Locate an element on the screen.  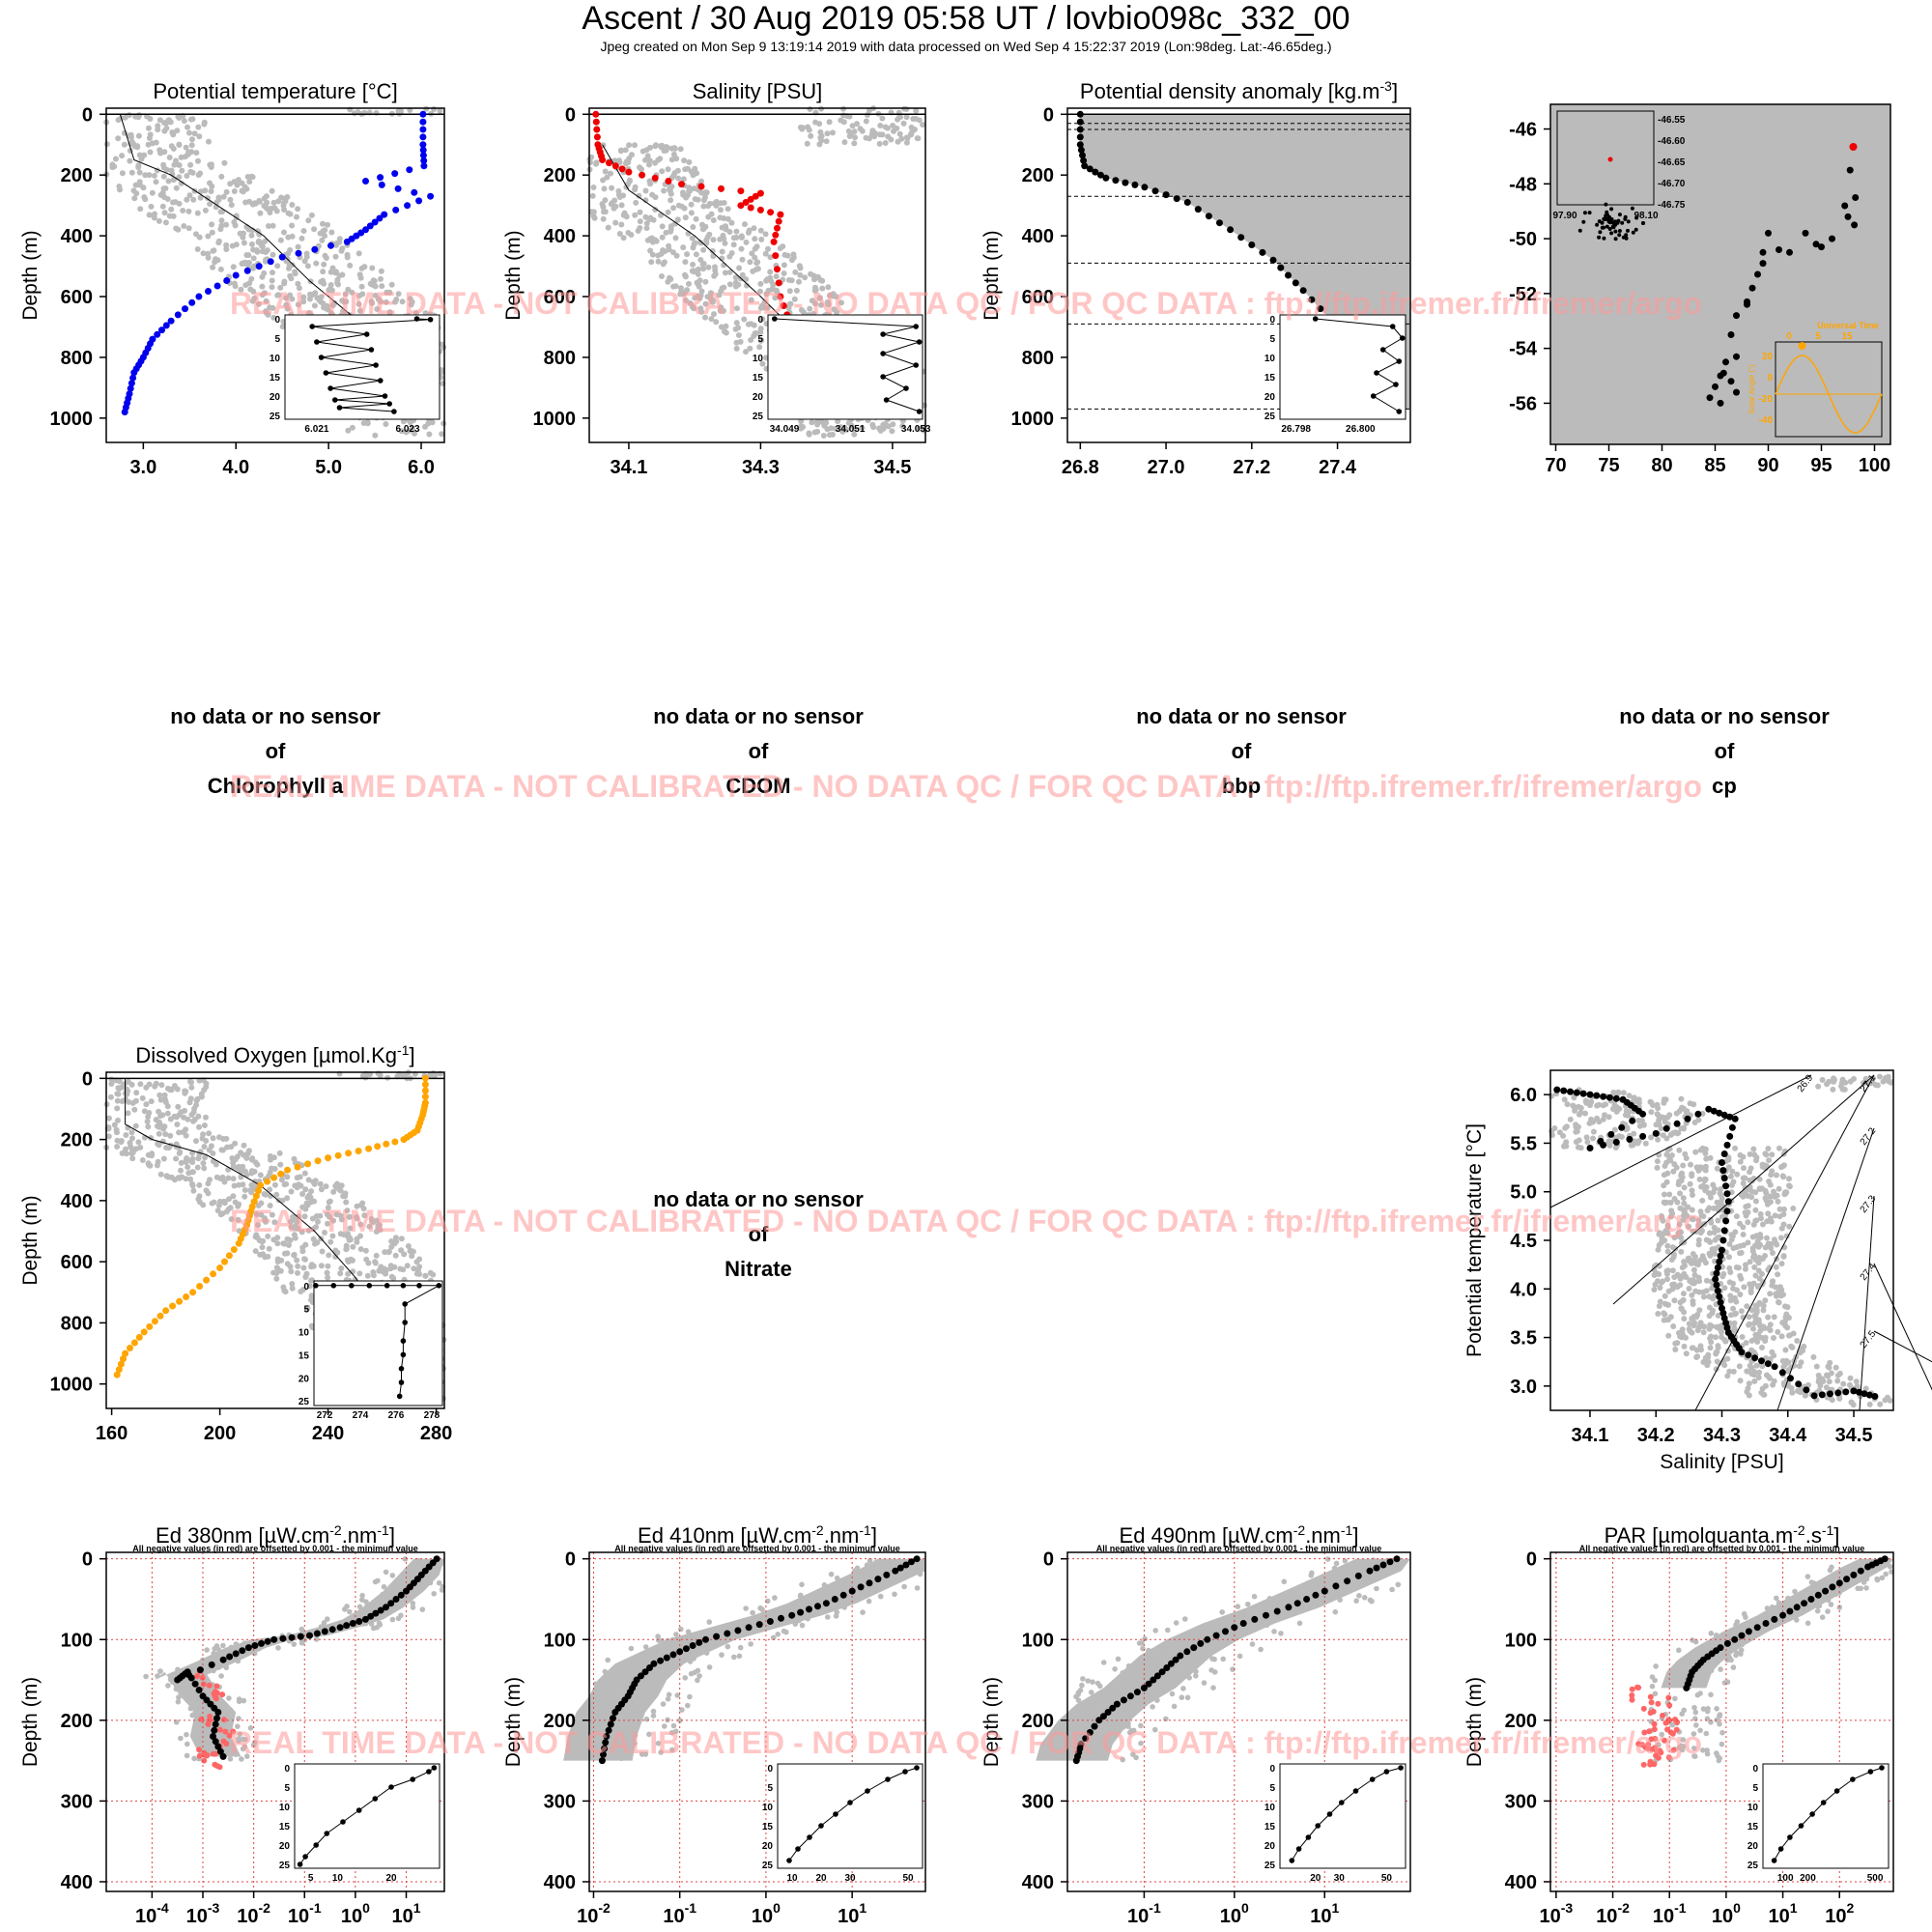
x-tick-base: 34.1 is located at coordinates (628, 467).